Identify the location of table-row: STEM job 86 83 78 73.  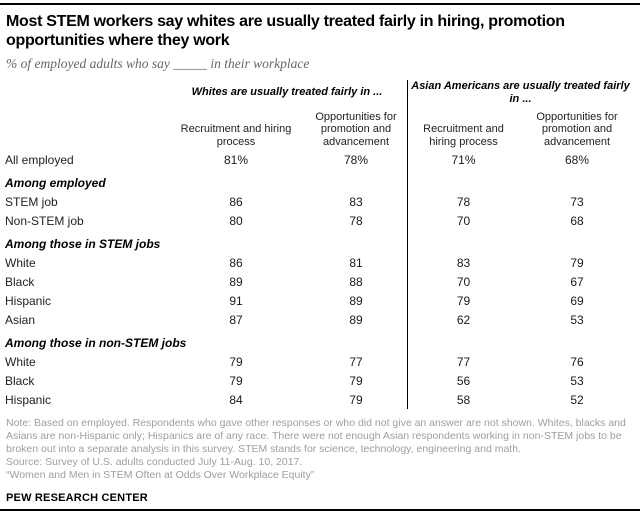
(319, 201).